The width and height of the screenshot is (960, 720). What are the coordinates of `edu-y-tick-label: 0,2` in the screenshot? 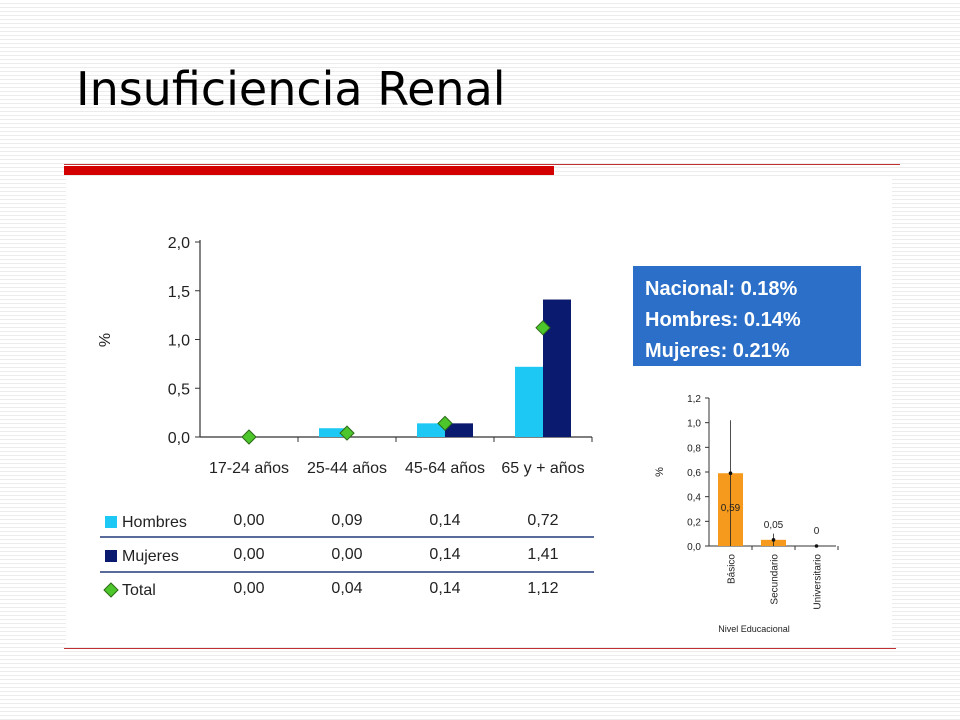 It's located at (694, 522).